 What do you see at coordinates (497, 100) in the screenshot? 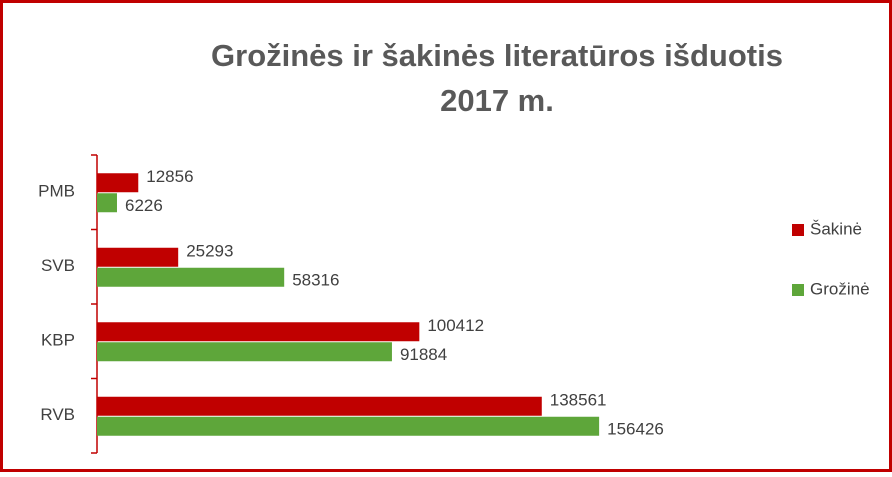
I see `chart-title: 2017 m.` at bounding box center [497, 100].